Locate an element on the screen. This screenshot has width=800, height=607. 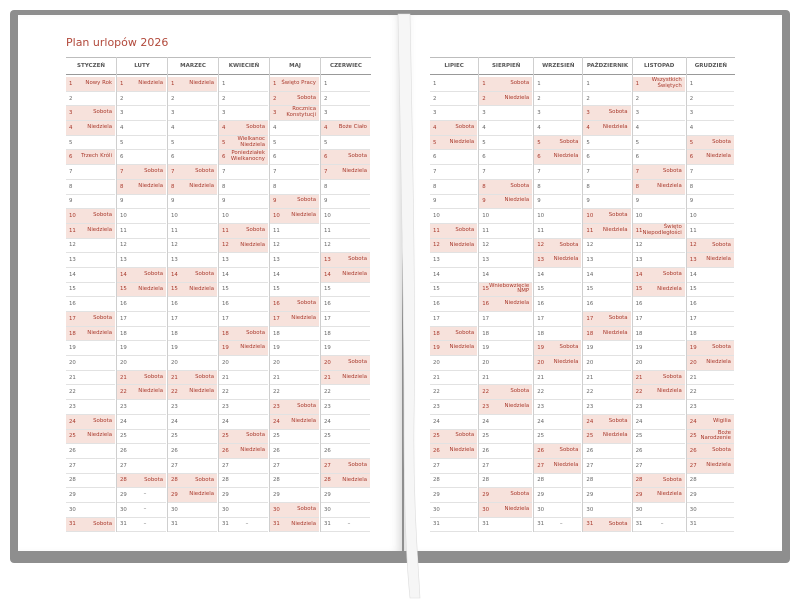
day-cell: 24 Sobota is located at coordinates (90, 422).